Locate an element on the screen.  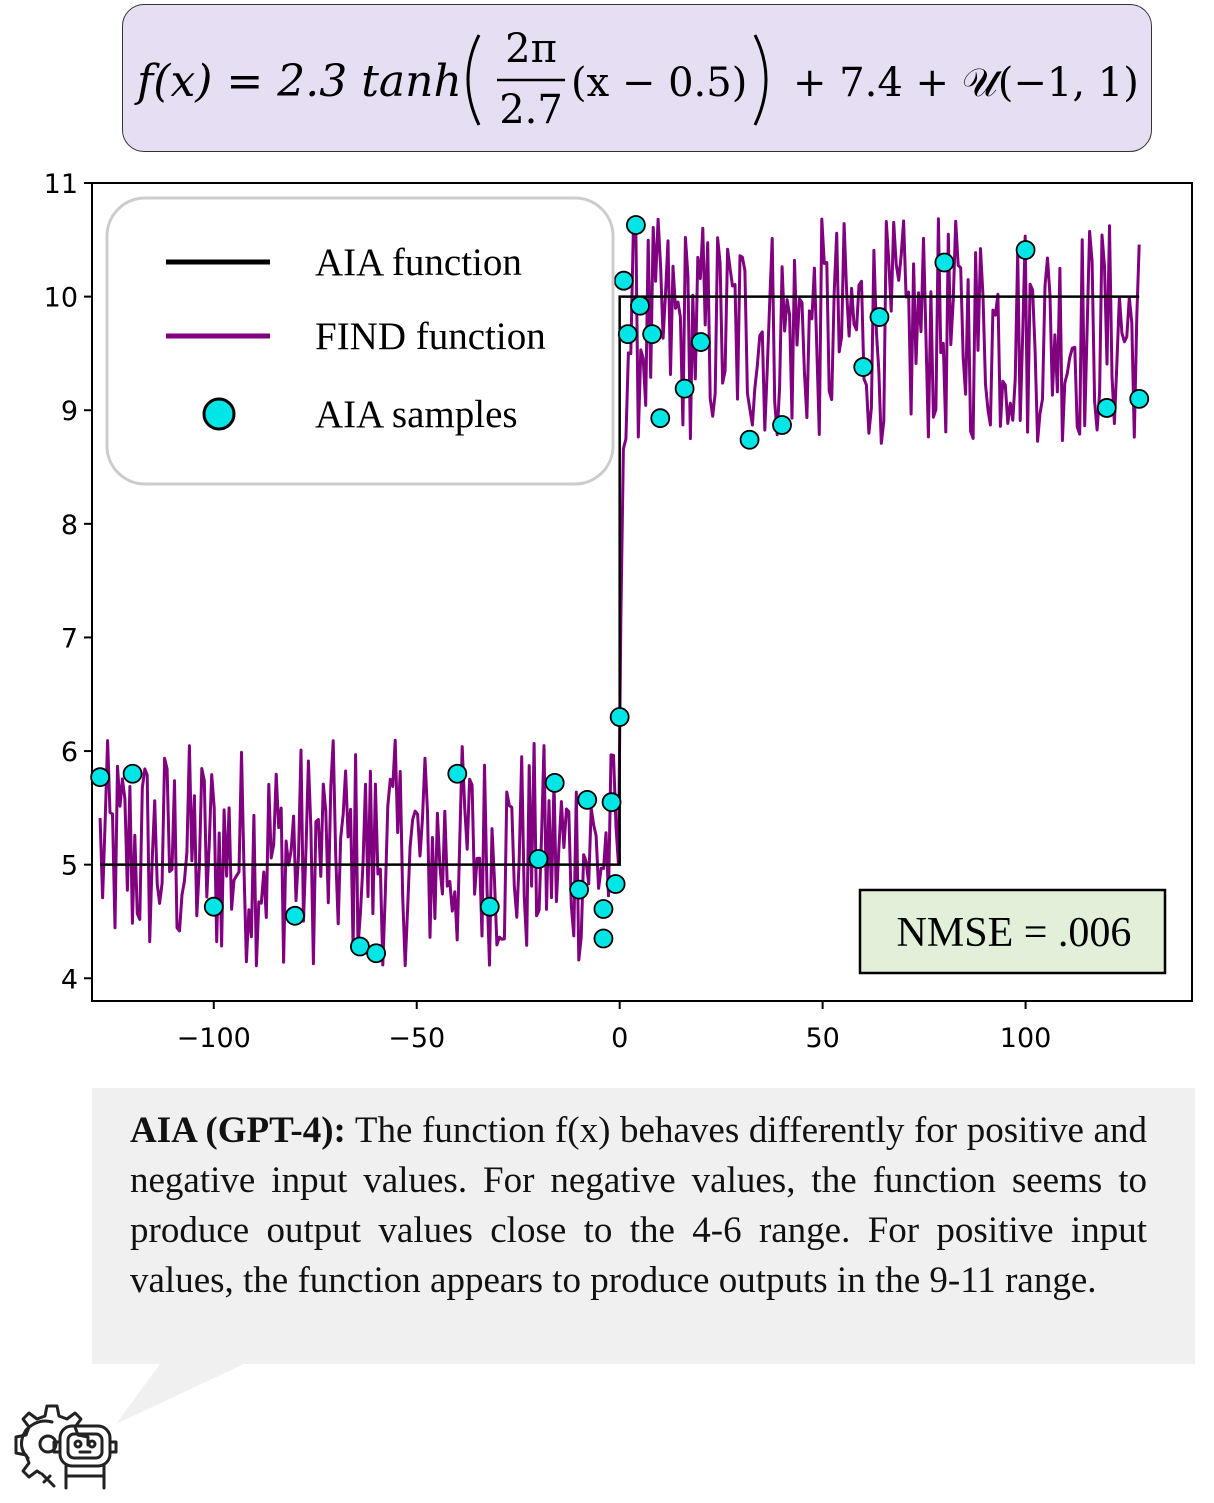
nmse-annotation: NMSE = .006 is located at coordinates (1012, 931).